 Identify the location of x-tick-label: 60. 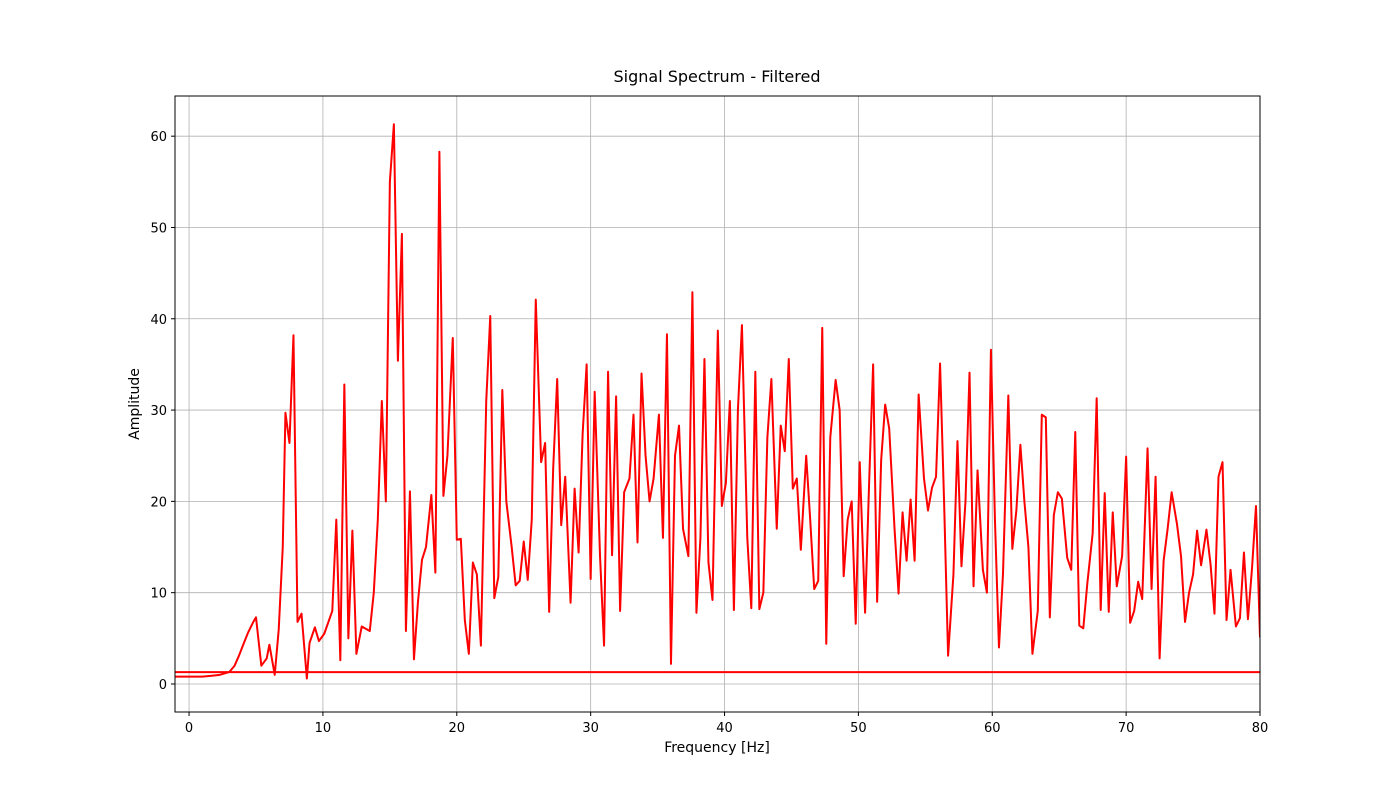
(992, 728).